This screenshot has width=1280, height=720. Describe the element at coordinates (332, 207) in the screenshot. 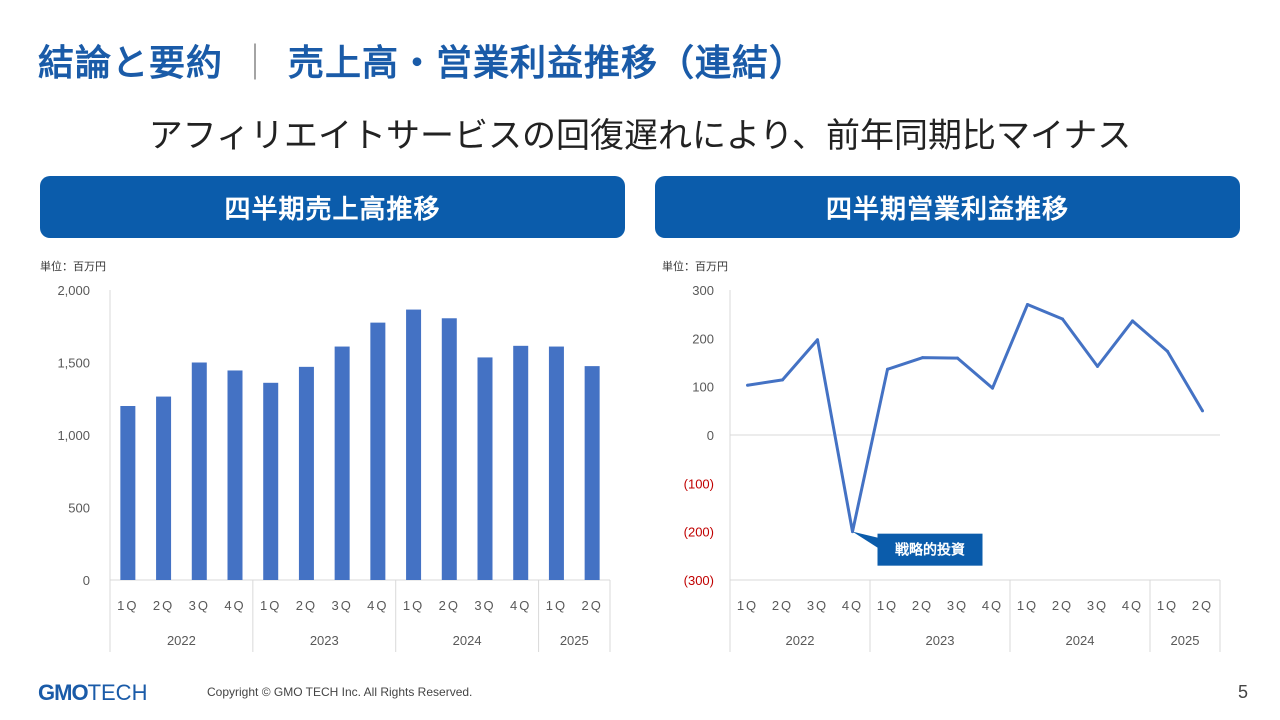

I see `revenue-chart-header: 四半期売上高推移` at that location.